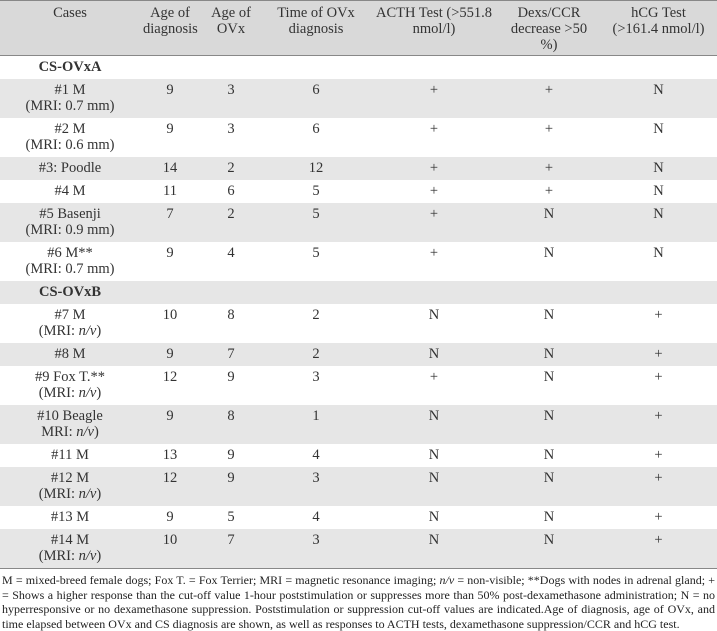 This screenshot has width=717, height=631. I want to click on data-row: #10 Beagle MRI: n/v) 9 8 1 N N +, so click(358, 424).